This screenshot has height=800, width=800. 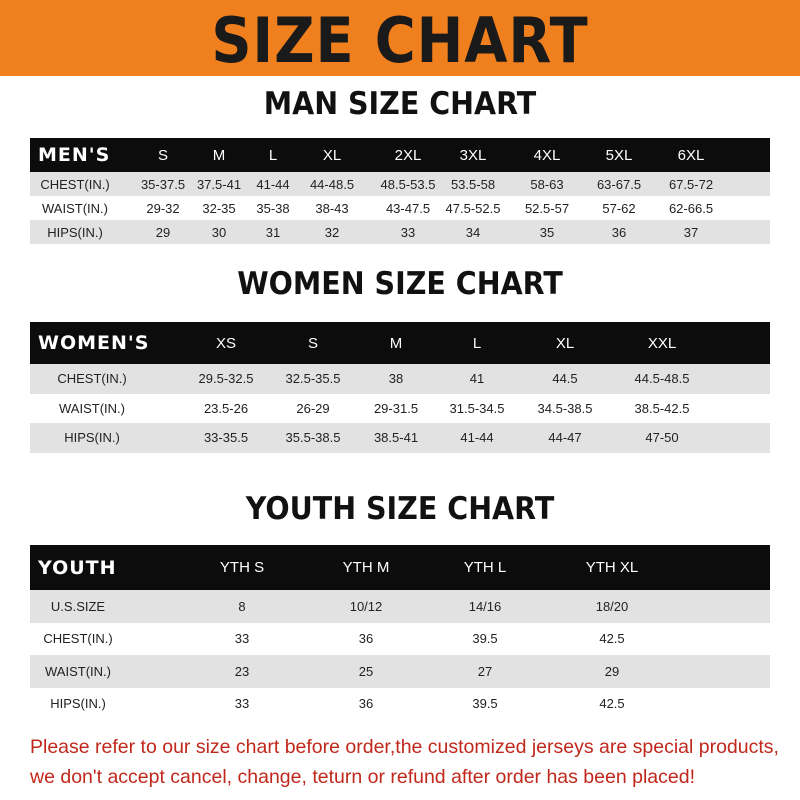 What do you see at coordinates (94, 343) in the screenshot?
I see `table-label: WOMEN'S` at bounding box center [94, 343].